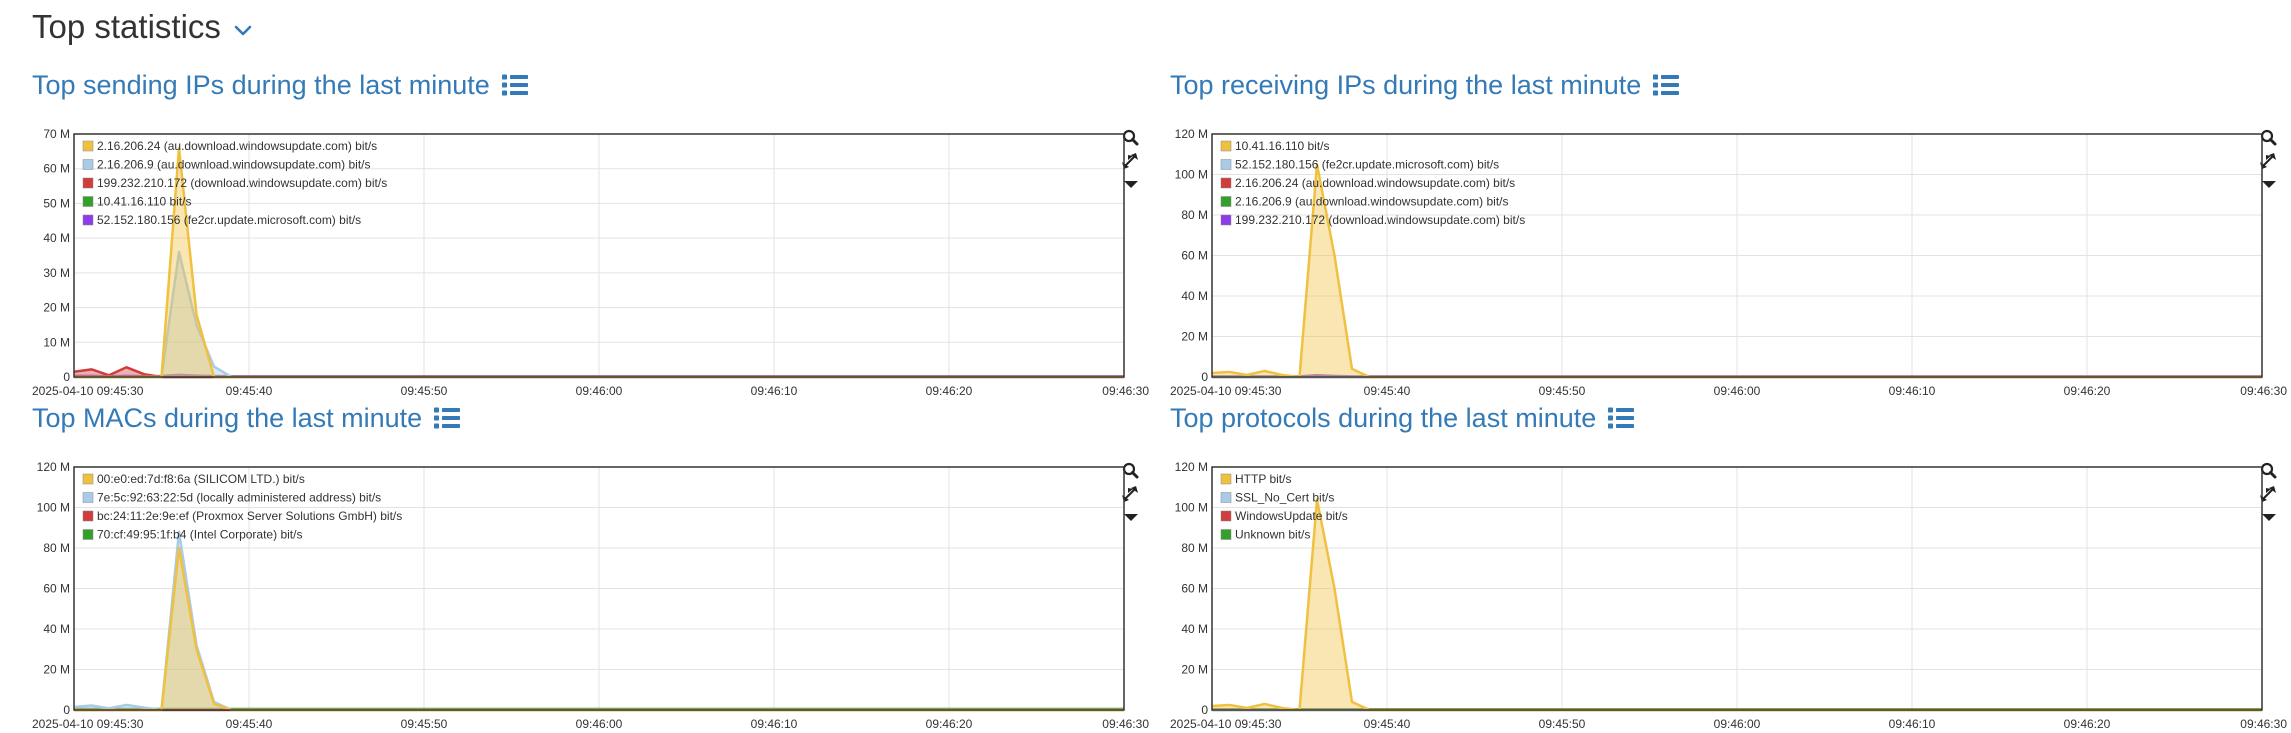 Image resolution: width=2291 pixels, height=733 pixels. Describe the element at coordinates (1263, 479) in the screenshot. I see `legend-item: HTTP bit/s` at that location.